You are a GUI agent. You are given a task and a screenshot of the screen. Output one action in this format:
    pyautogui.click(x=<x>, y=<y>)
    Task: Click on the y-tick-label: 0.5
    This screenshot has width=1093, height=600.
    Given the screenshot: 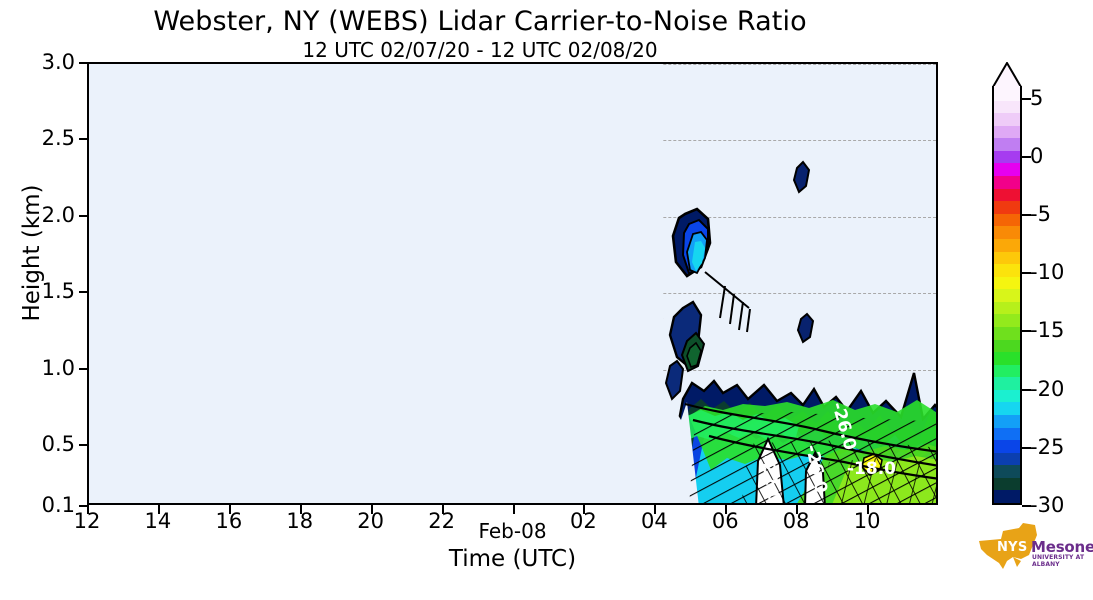 What is the action you would take?
    pyautogui.click(x=58, y=443)
    